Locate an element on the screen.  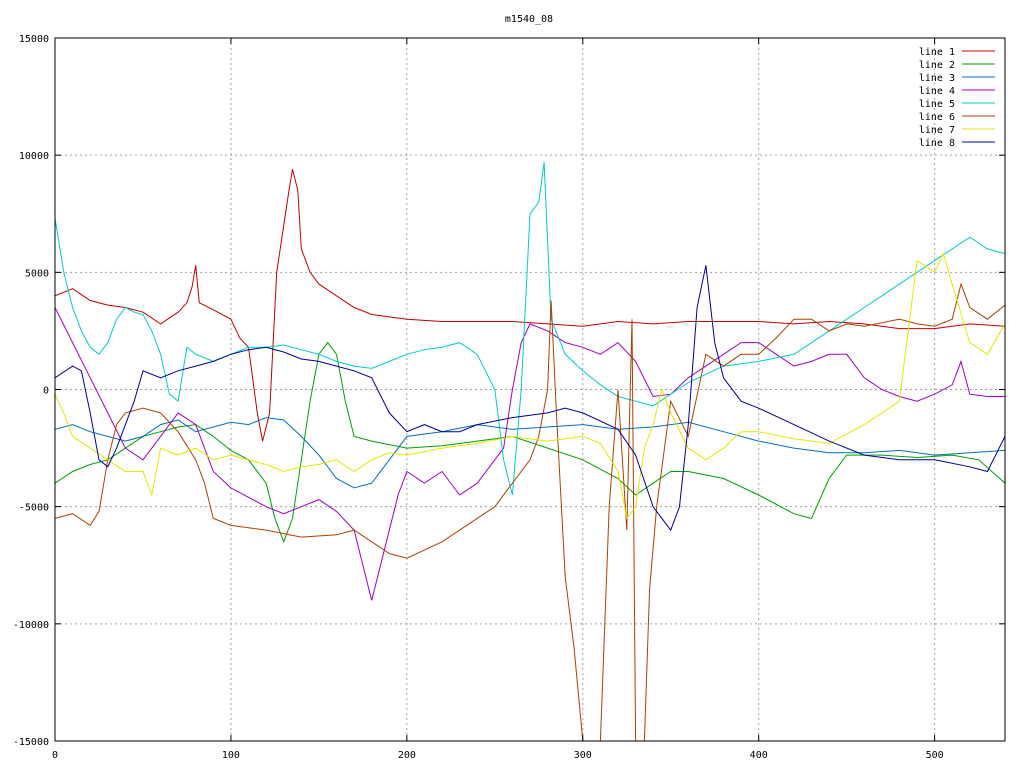
y-tick-label: -5000 is located at coordinates (34, 508).